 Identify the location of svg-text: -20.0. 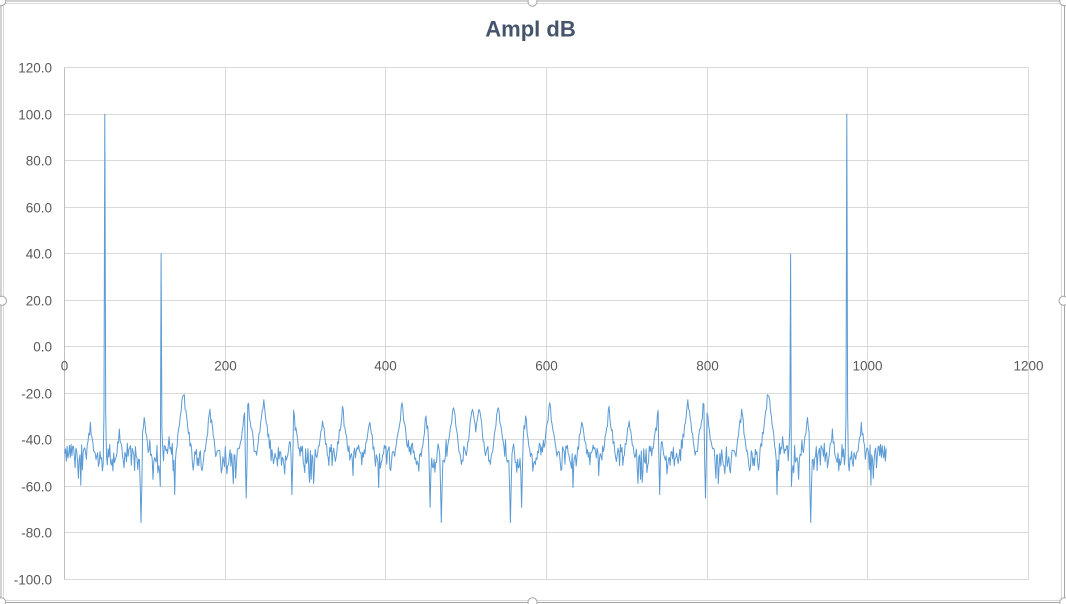
(36, 393).